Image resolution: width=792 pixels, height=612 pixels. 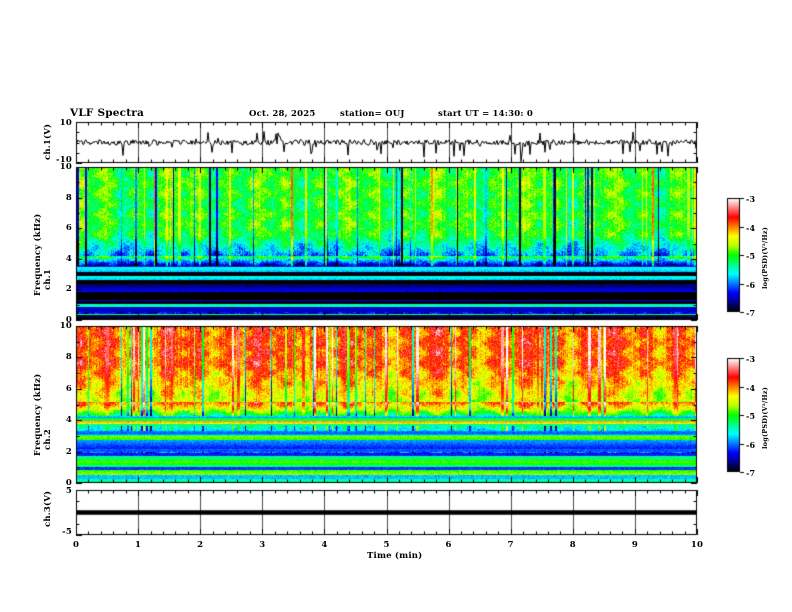 I want to click on x-tick-4: 4, so click(x=324, y=545).